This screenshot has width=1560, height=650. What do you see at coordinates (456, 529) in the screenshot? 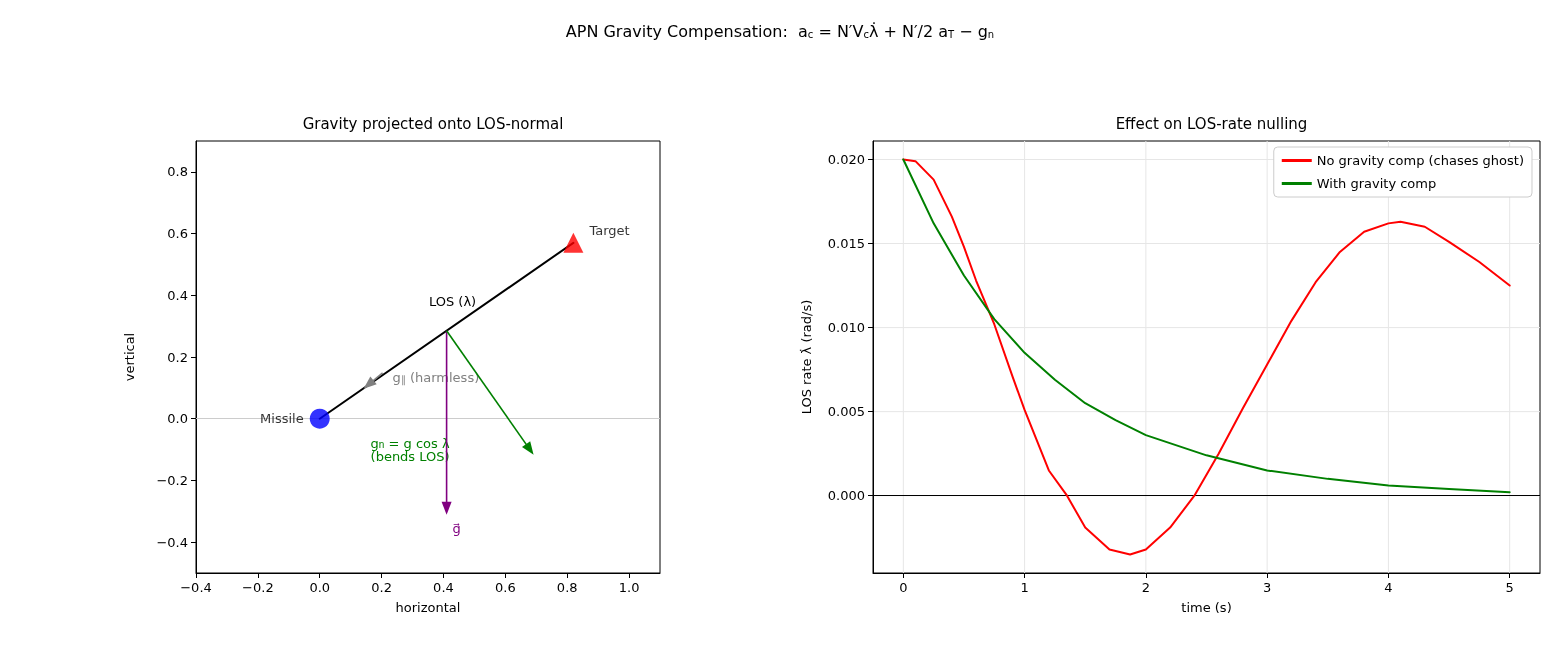
I see `annotation: g⃗` at bounding box center [456, 529].